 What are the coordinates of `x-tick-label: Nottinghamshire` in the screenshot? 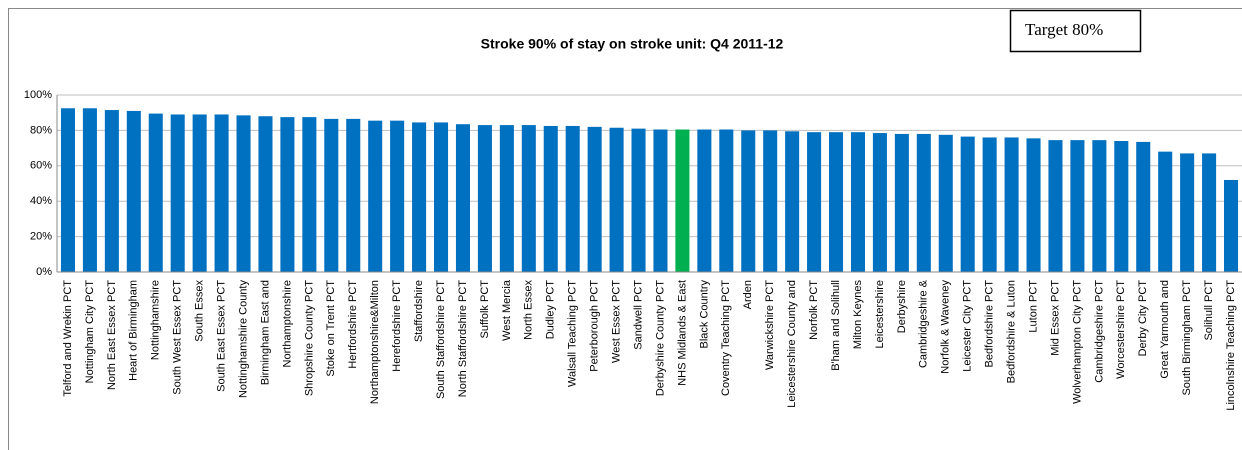 It's located at (156, 320).